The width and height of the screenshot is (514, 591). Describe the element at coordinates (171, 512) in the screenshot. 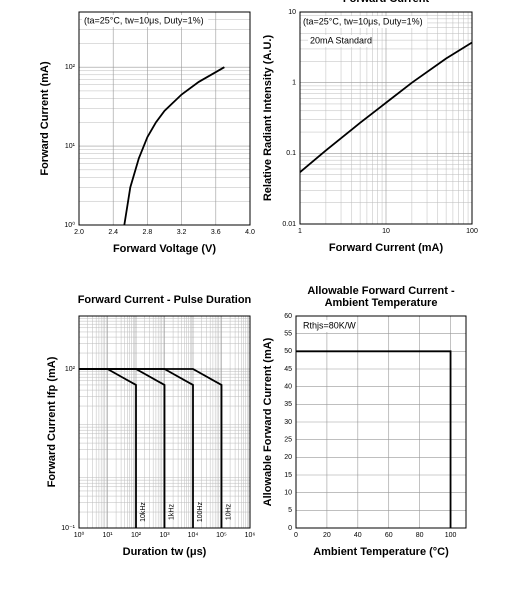

I see `series-label: 1kHz` at that location.